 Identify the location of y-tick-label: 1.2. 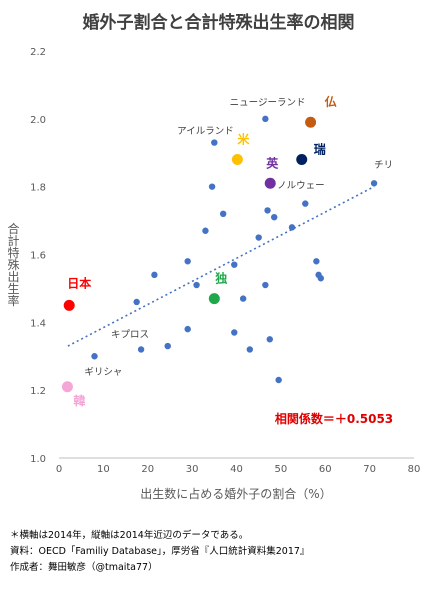
(38, 391).